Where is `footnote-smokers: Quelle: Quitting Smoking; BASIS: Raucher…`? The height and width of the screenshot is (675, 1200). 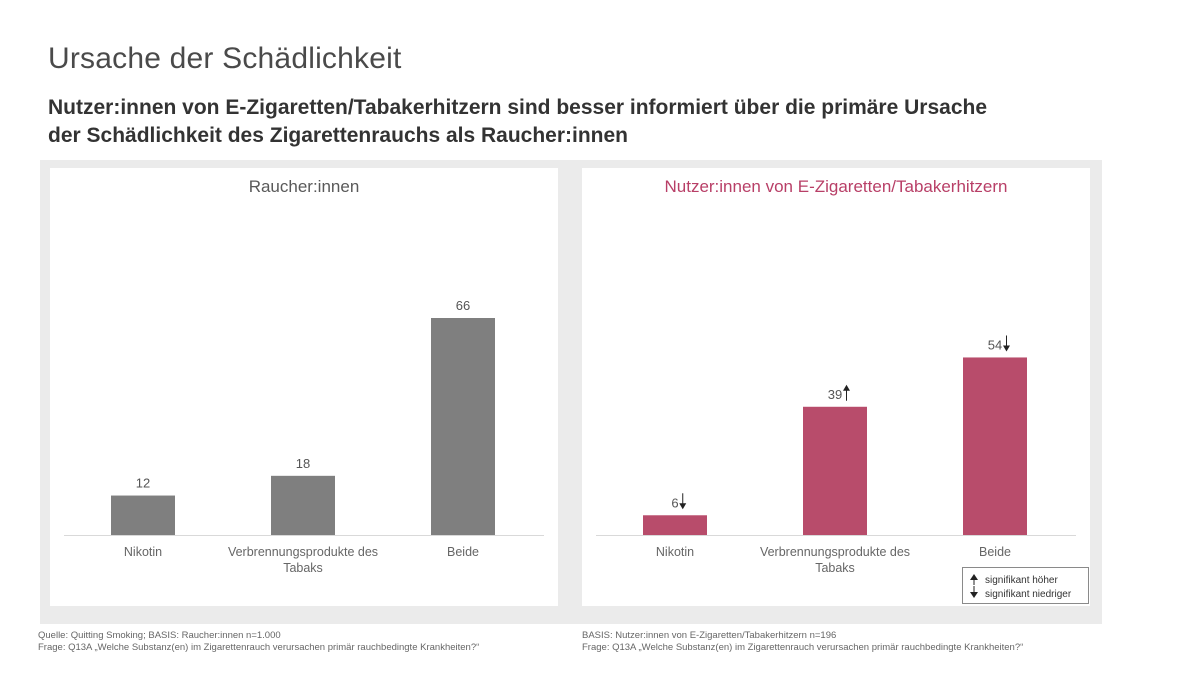
footnote-smokers: Quelle: Quitting Smoking; BASIS: Raucher… is located at coordinates (258, 642).